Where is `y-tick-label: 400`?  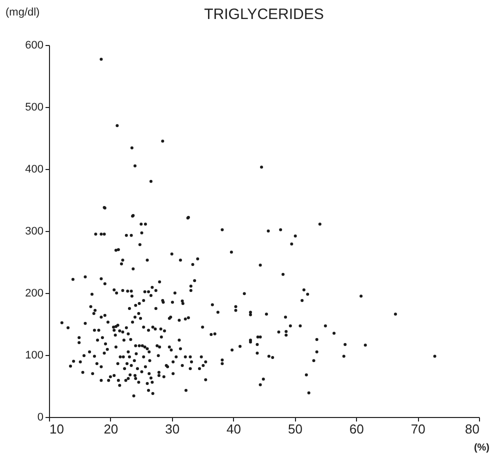
y-tick-label: 400 is located at coordinates (34, 170).